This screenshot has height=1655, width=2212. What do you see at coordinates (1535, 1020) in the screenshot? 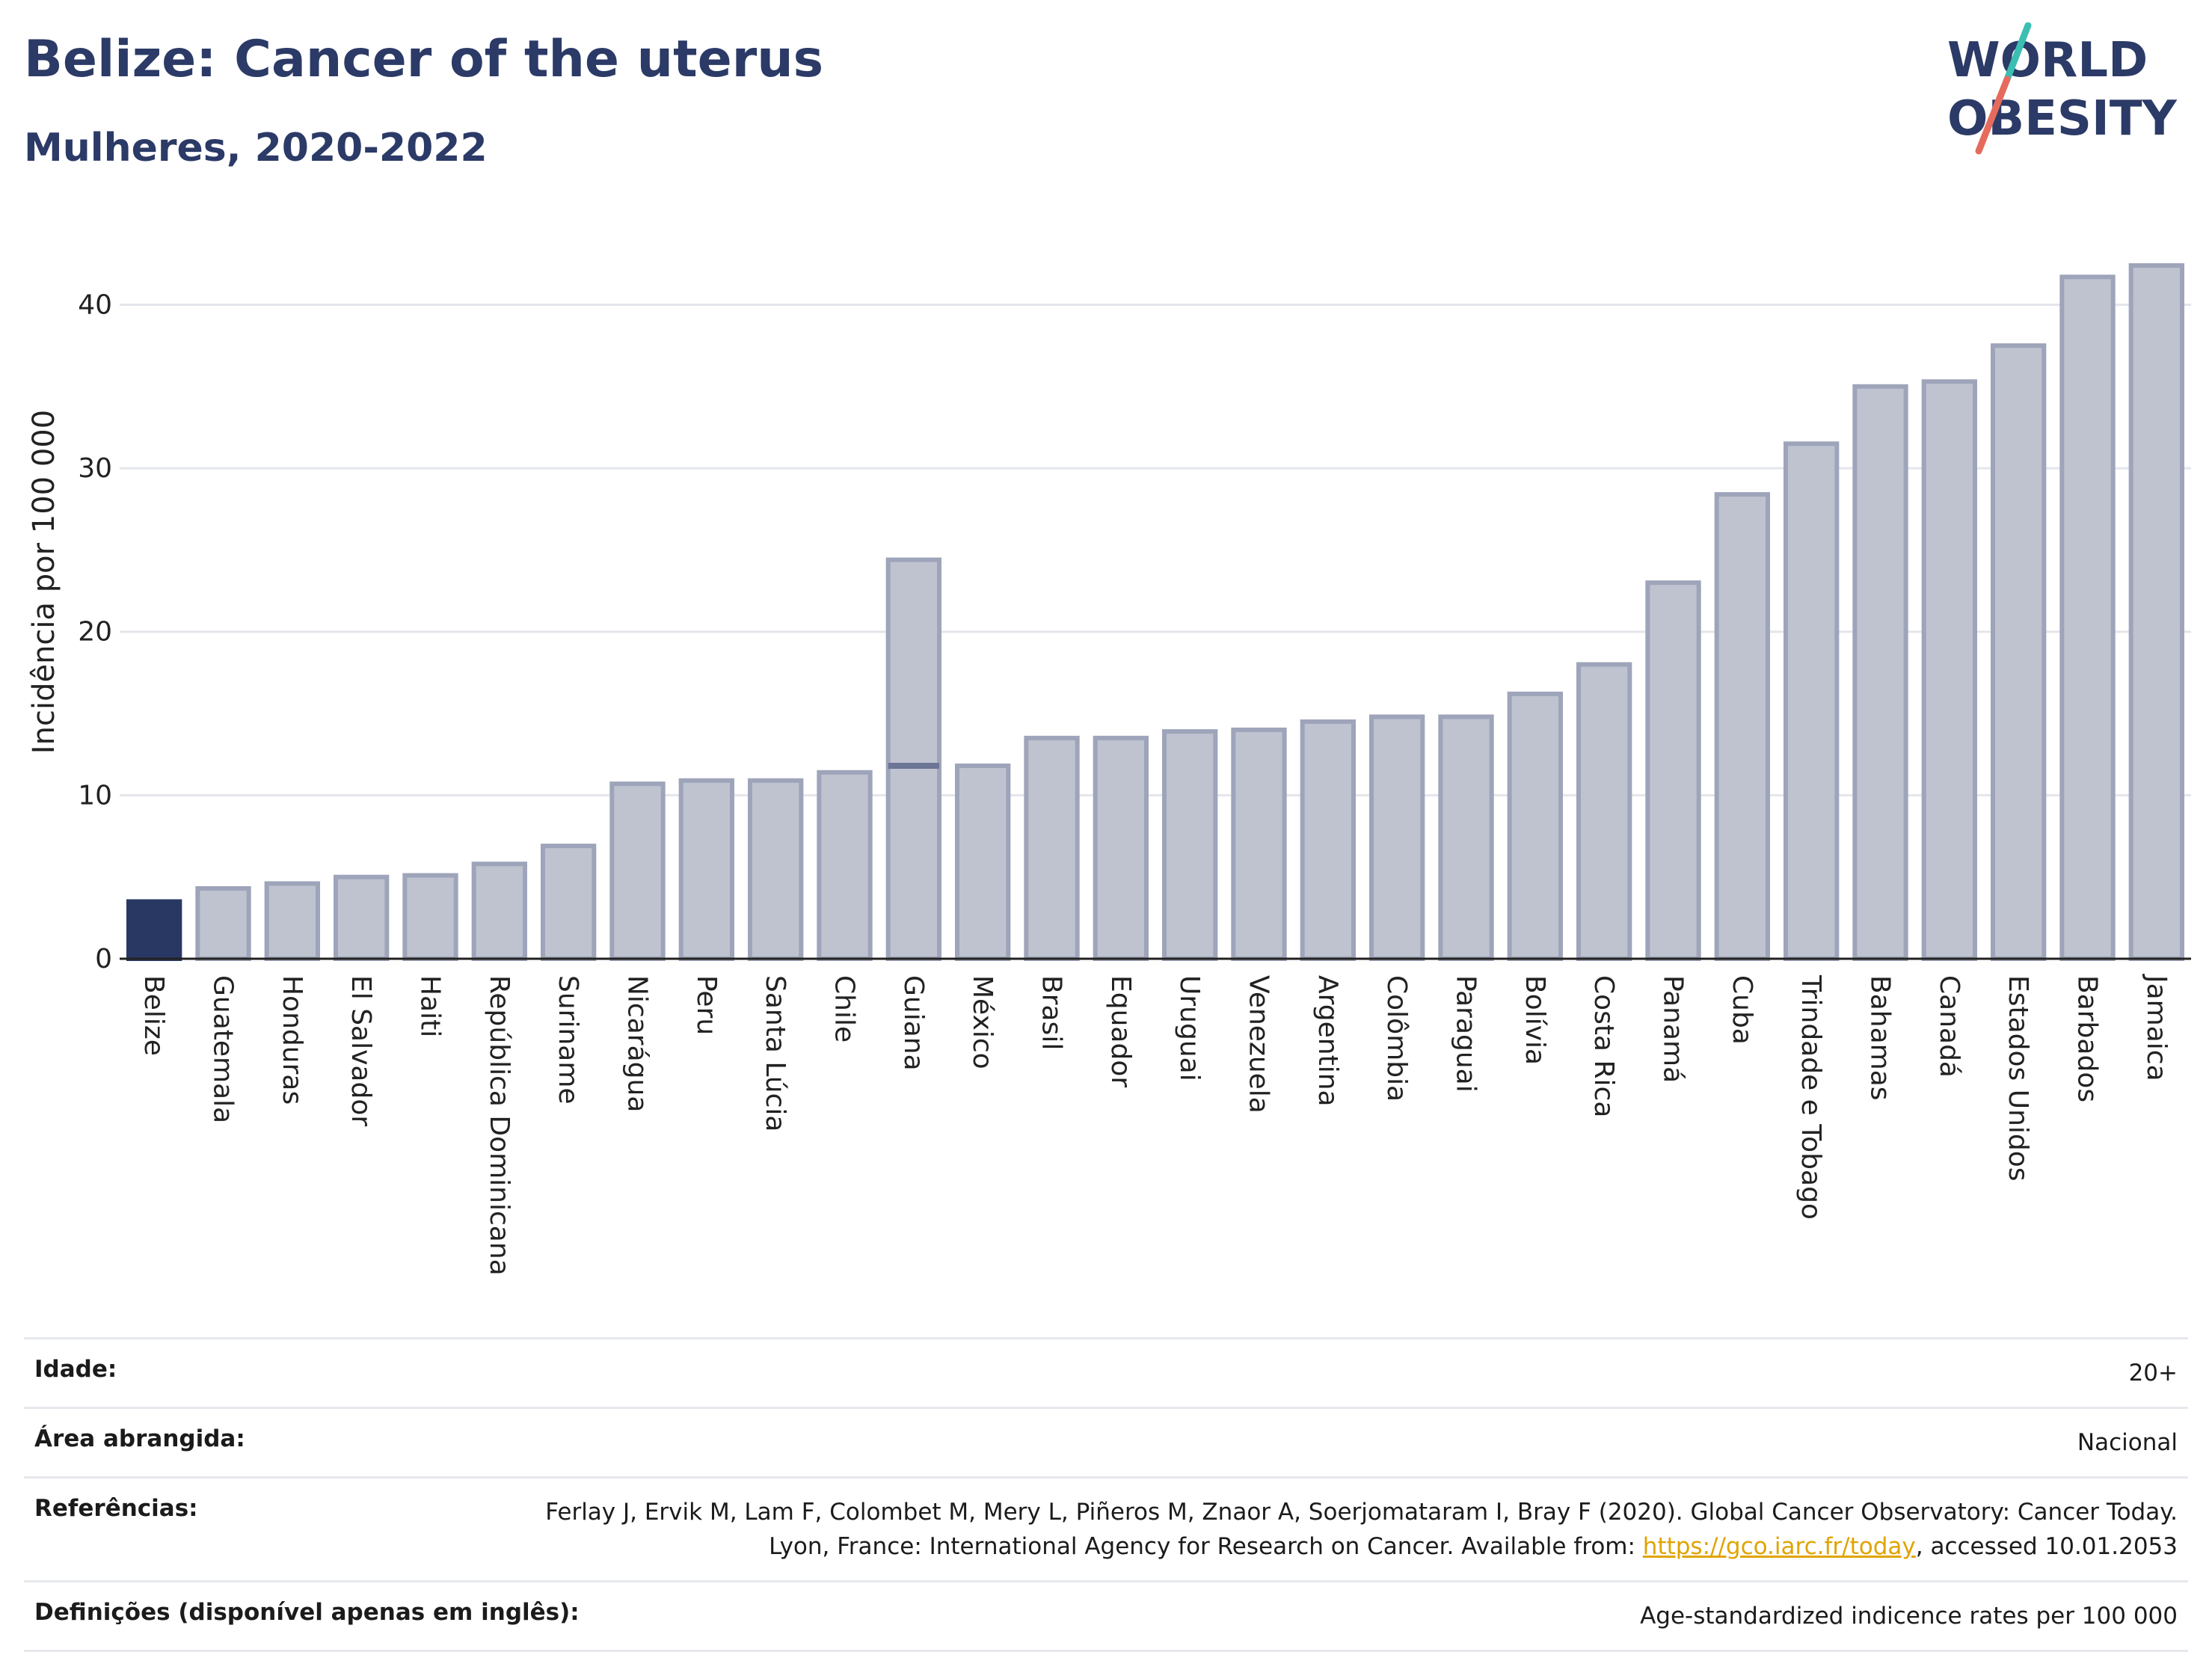
I see `x-tick-label: Bolívia` at bounding box center [1535, 1020].